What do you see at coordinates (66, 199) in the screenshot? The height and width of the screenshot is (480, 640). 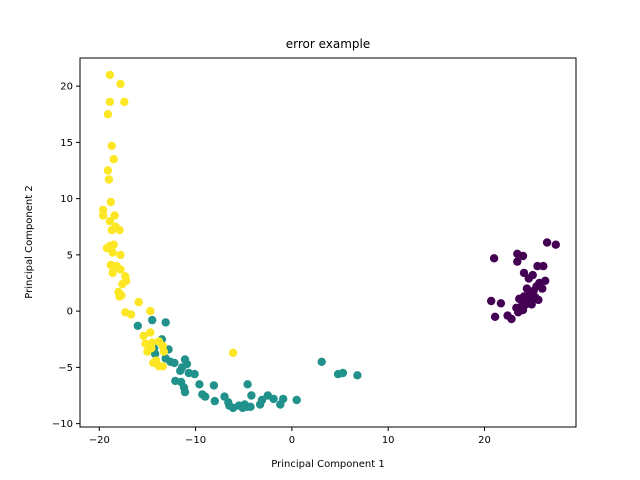 I see `y-tick-label: 10` at bounding box center [66, 199].